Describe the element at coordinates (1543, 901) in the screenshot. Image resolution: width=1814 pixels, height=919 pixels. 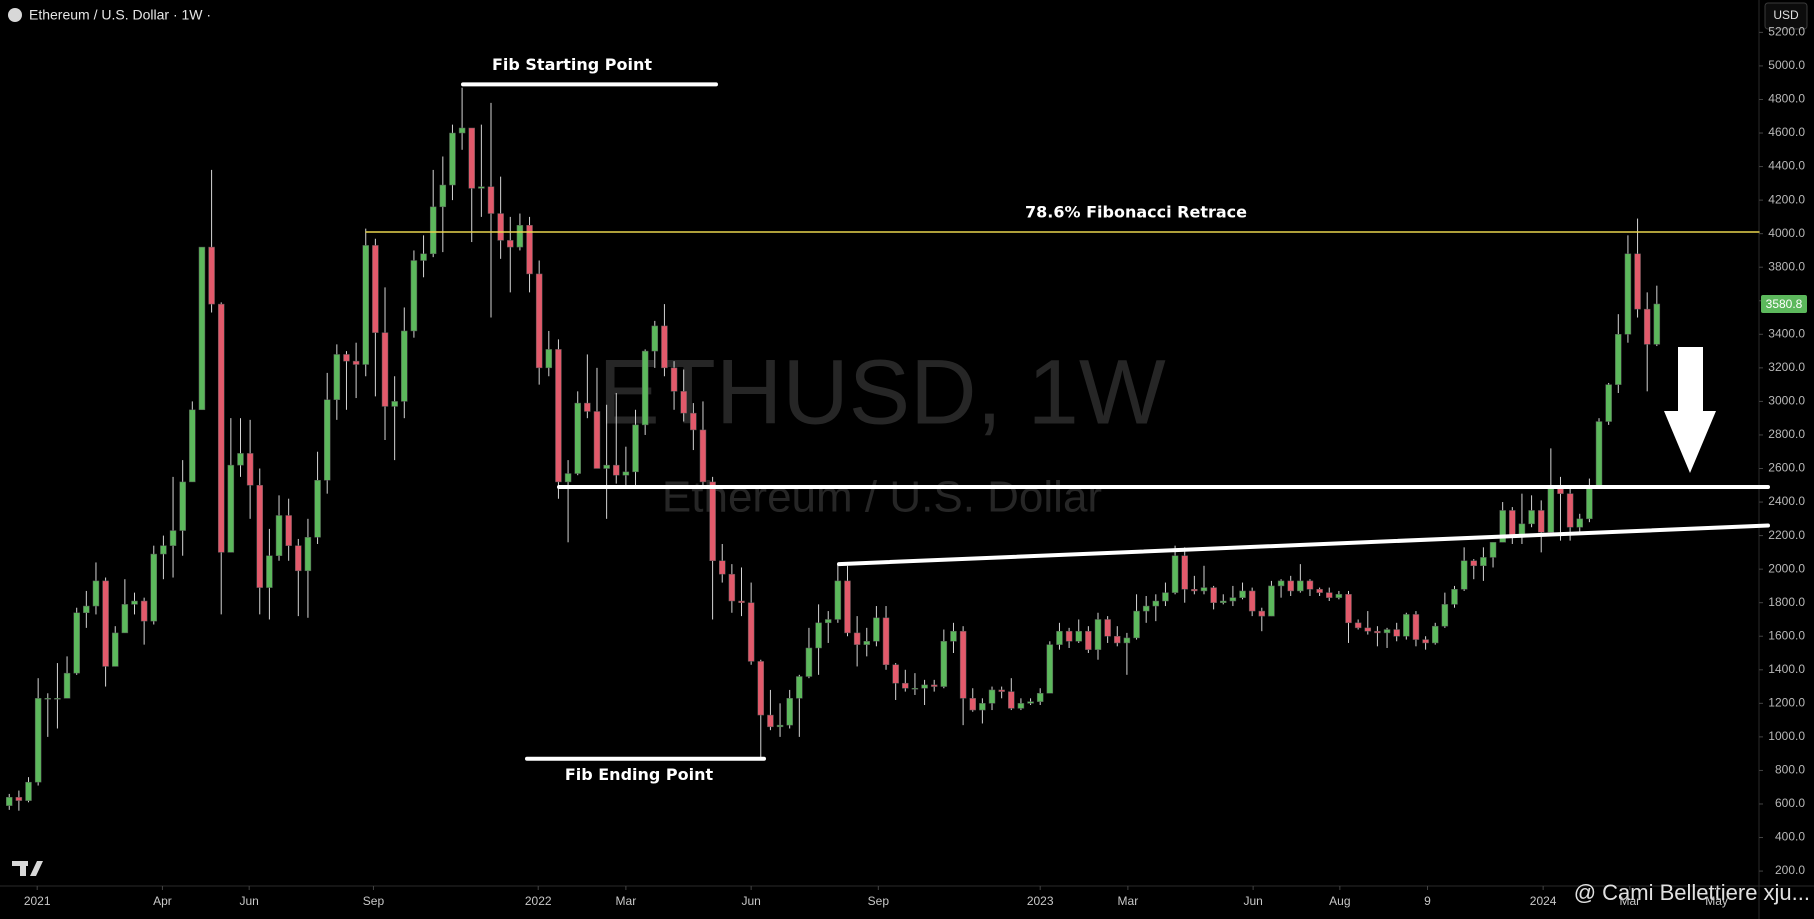
I see `x-tick-label: 2024` at that location.